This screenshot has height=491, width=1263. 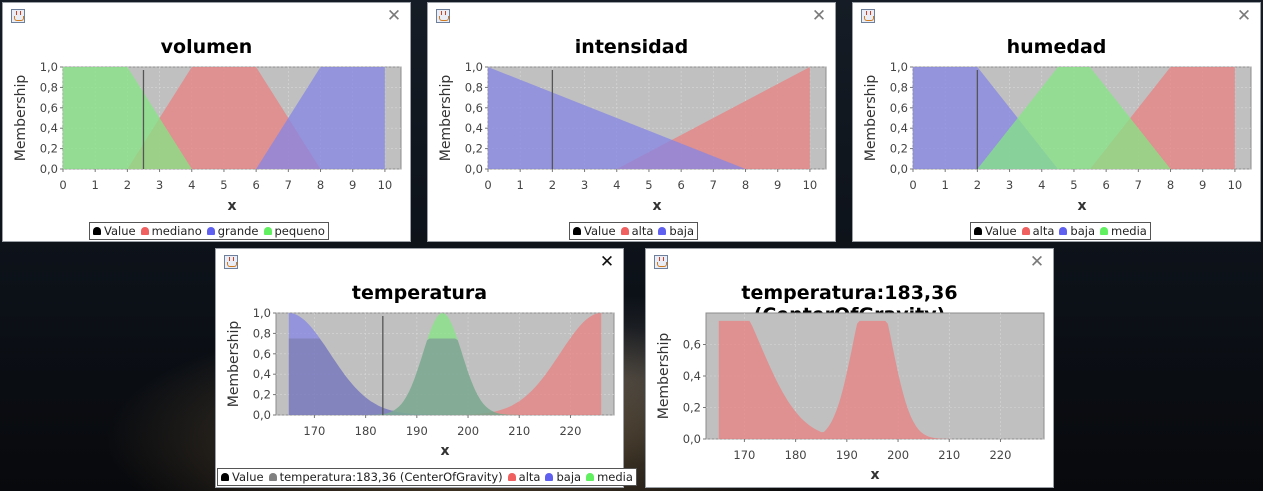 What do you see at coordinates (631, 47) in the screenshot?
I see `chart-title: intensidad` at bounding box center [631, 47].